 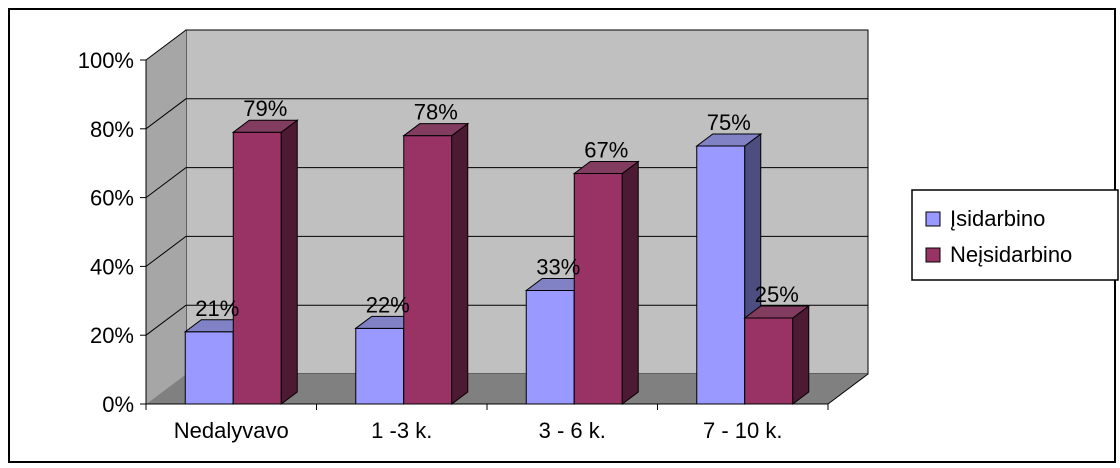 I want to click on bar-neisidarbino-3-6-k-, so click(x=606, y=282).